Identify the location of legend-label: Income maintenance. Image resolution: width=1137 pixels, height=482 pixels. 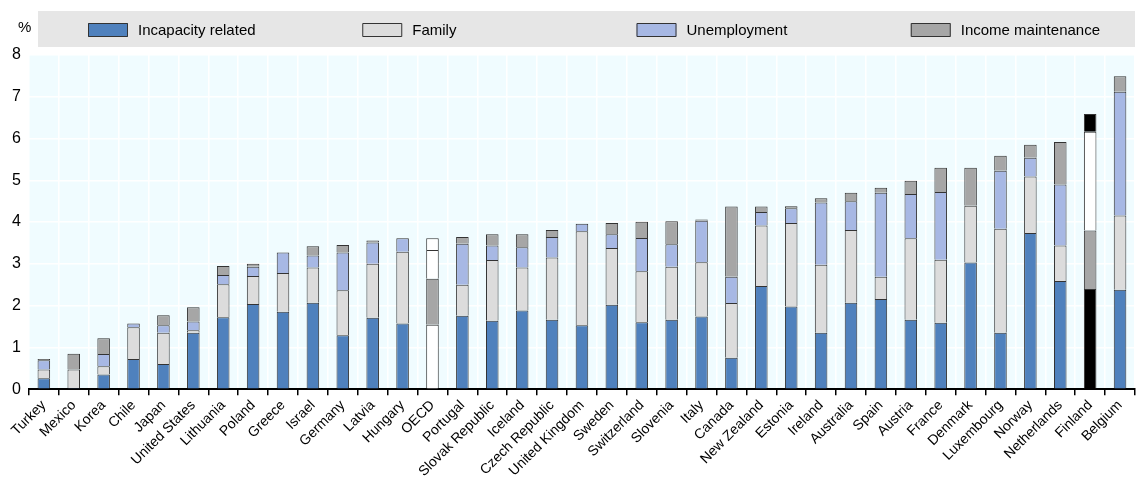
(1030, 30).